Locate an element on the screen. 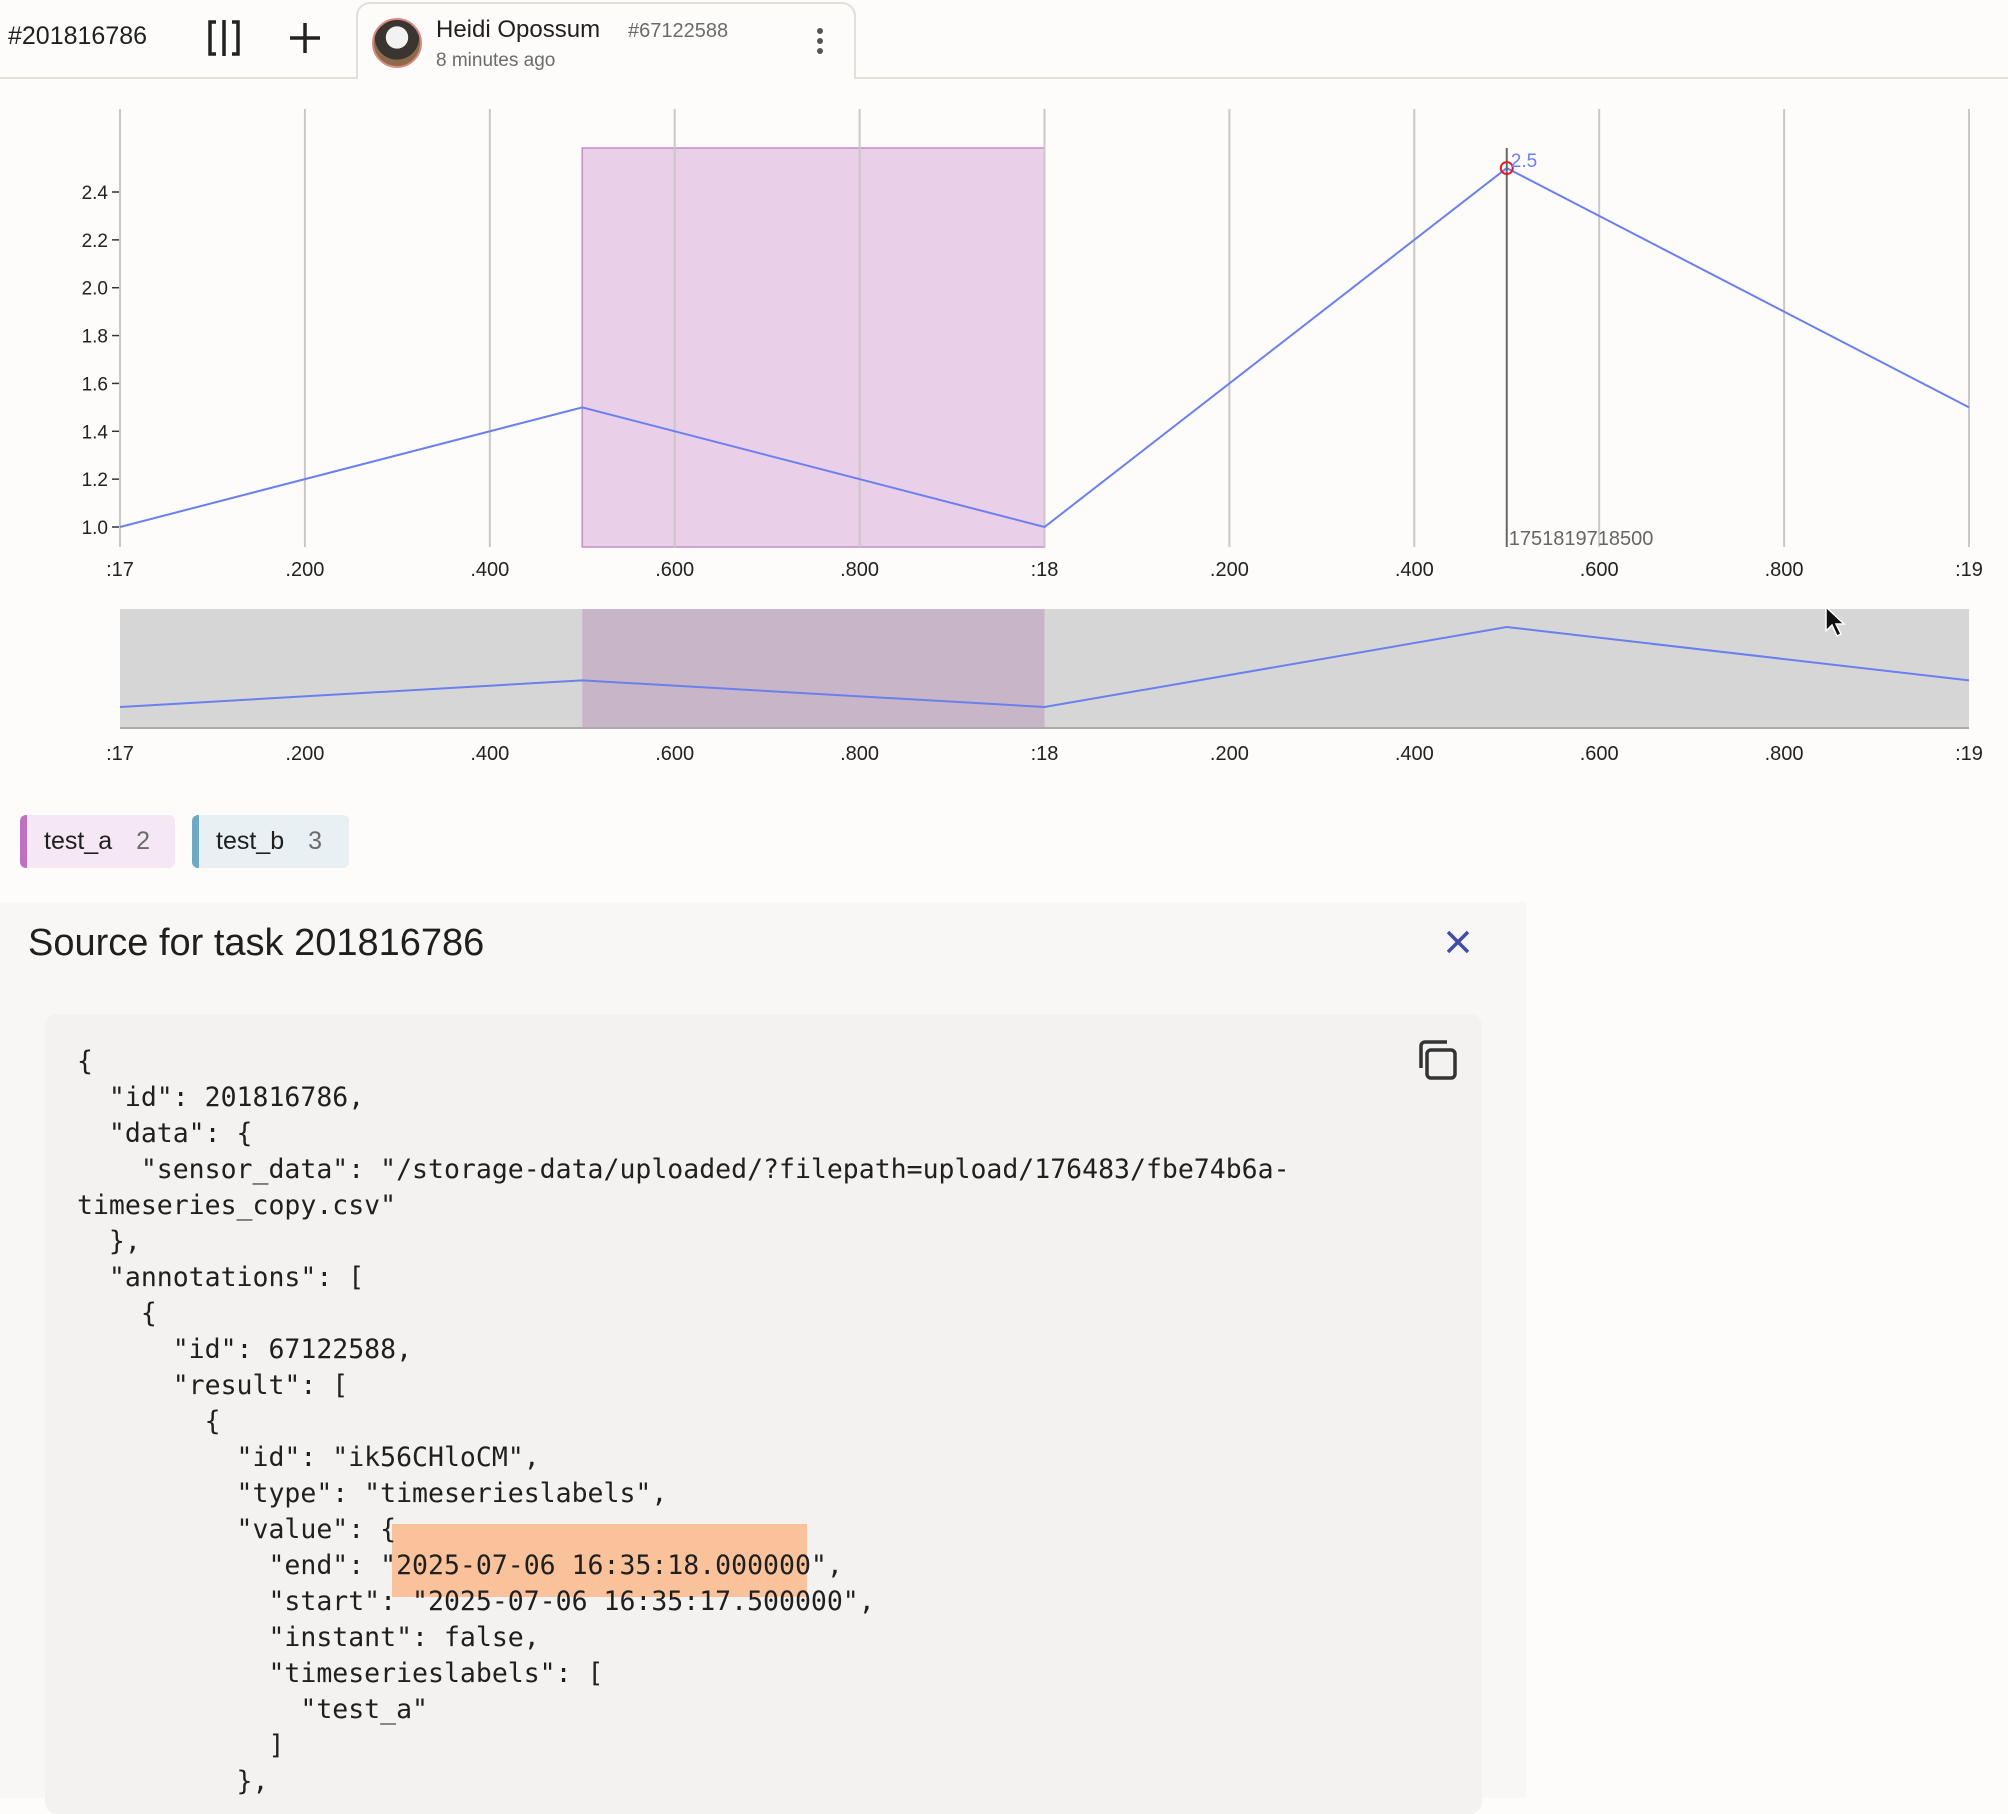 This screenshot has height=1814, width=2008. hover-marker is located at coordinates (1506, 168).